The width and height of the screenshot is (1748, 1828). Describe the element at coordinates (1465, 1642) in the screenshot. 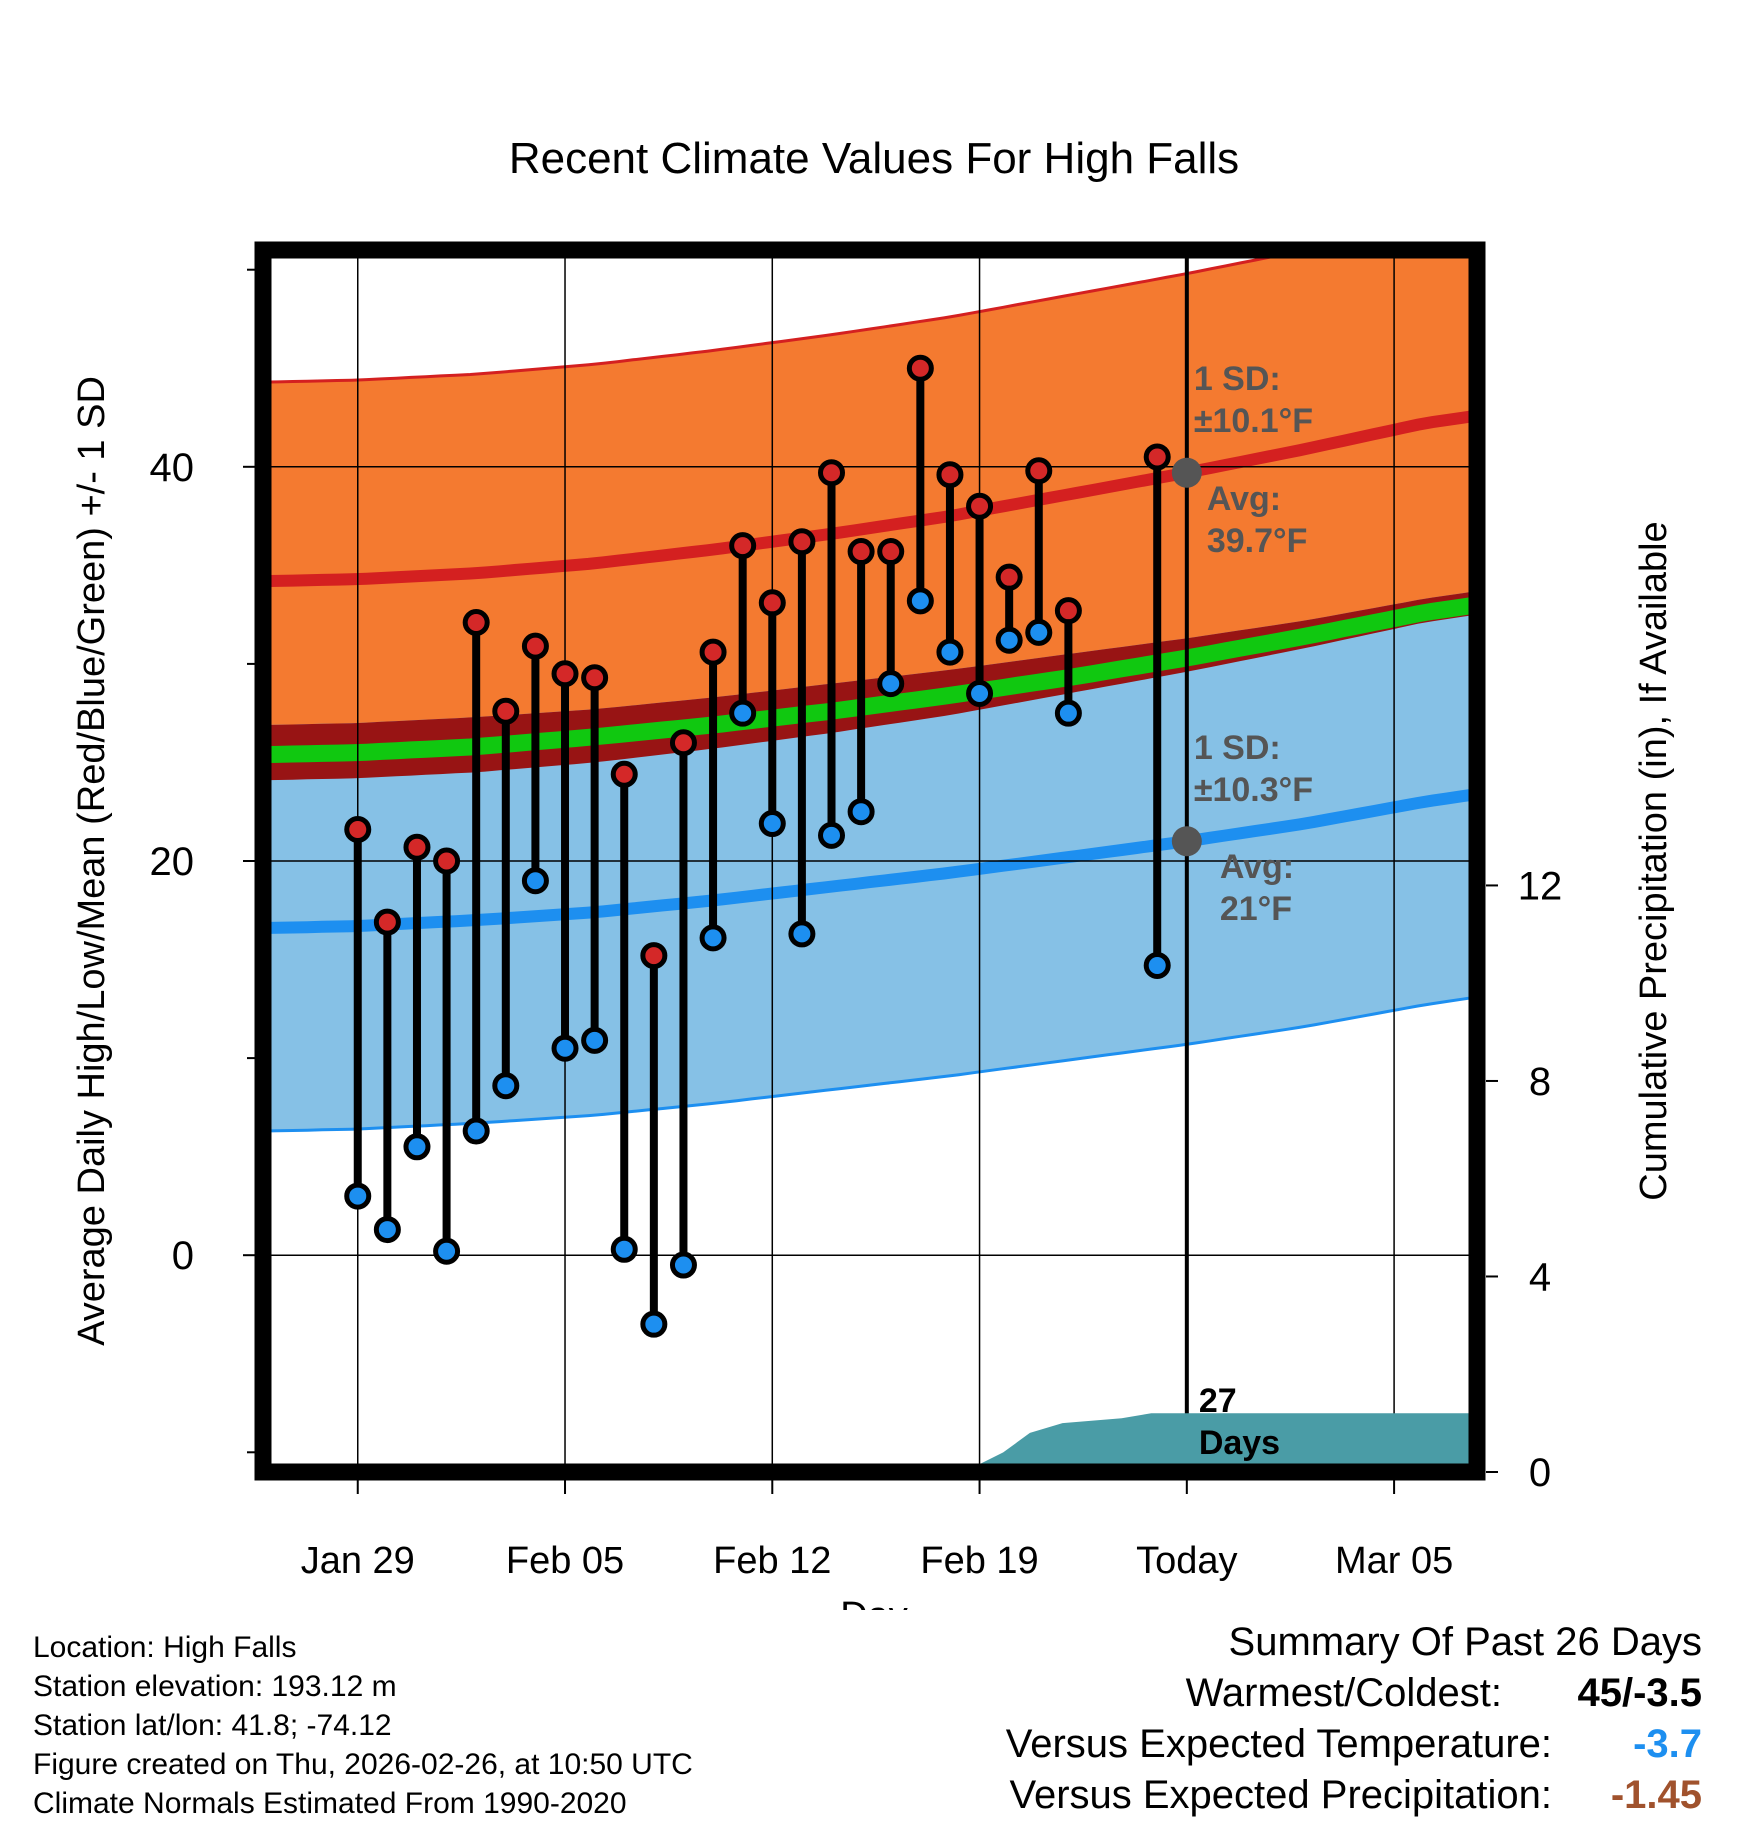

I see `summary-title: Summary Of Past 26 Days` at that location.